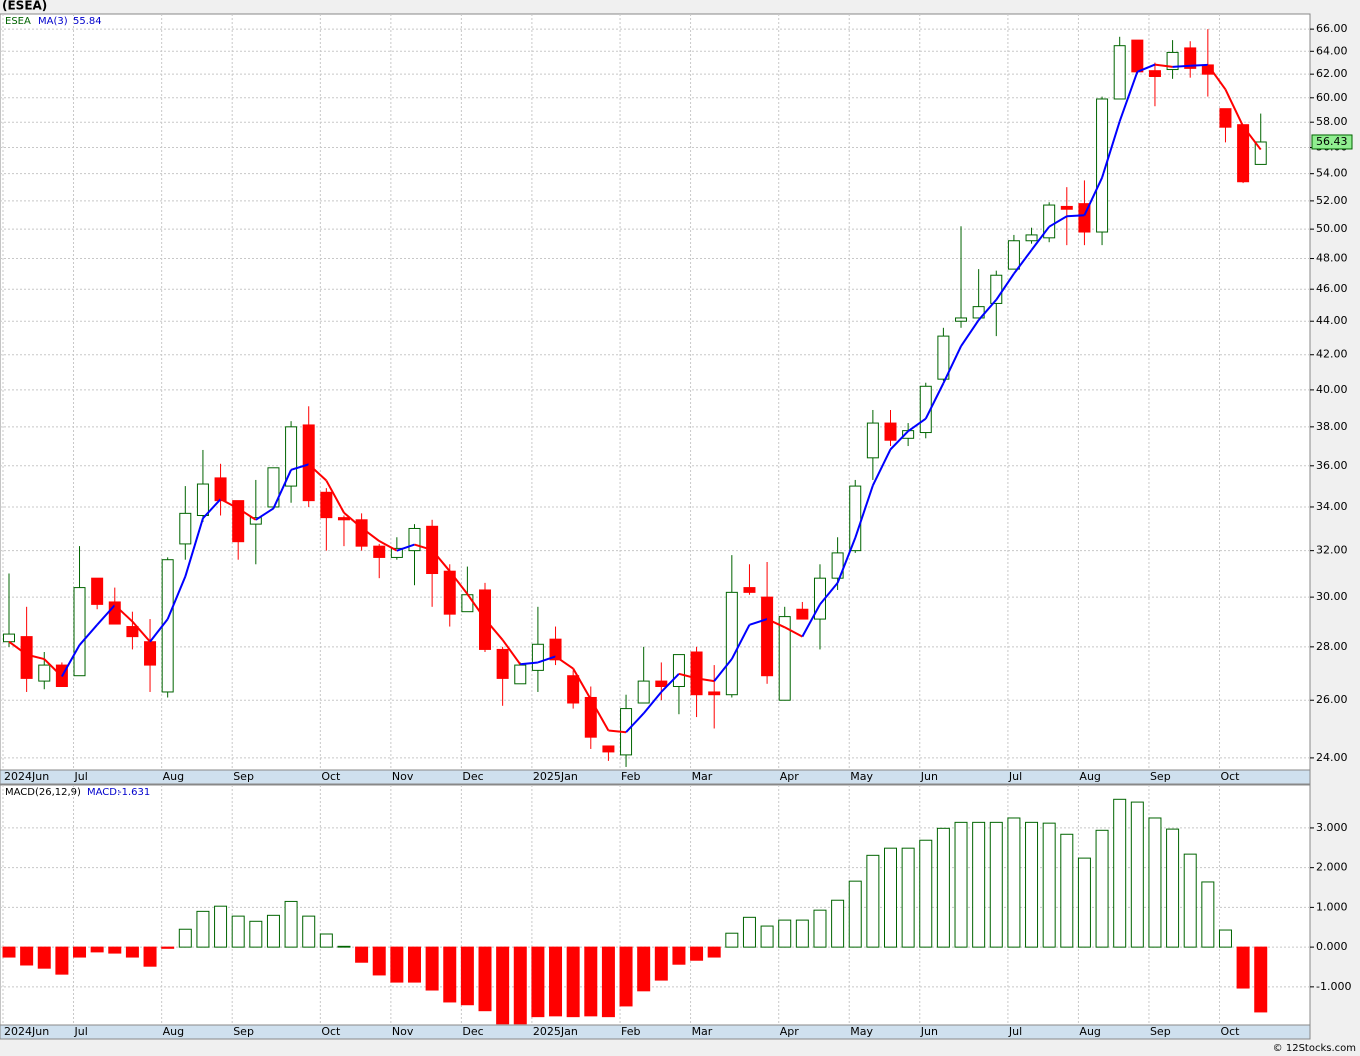  I want to click on legend-ma-value: 55.84, so click(87, 21).